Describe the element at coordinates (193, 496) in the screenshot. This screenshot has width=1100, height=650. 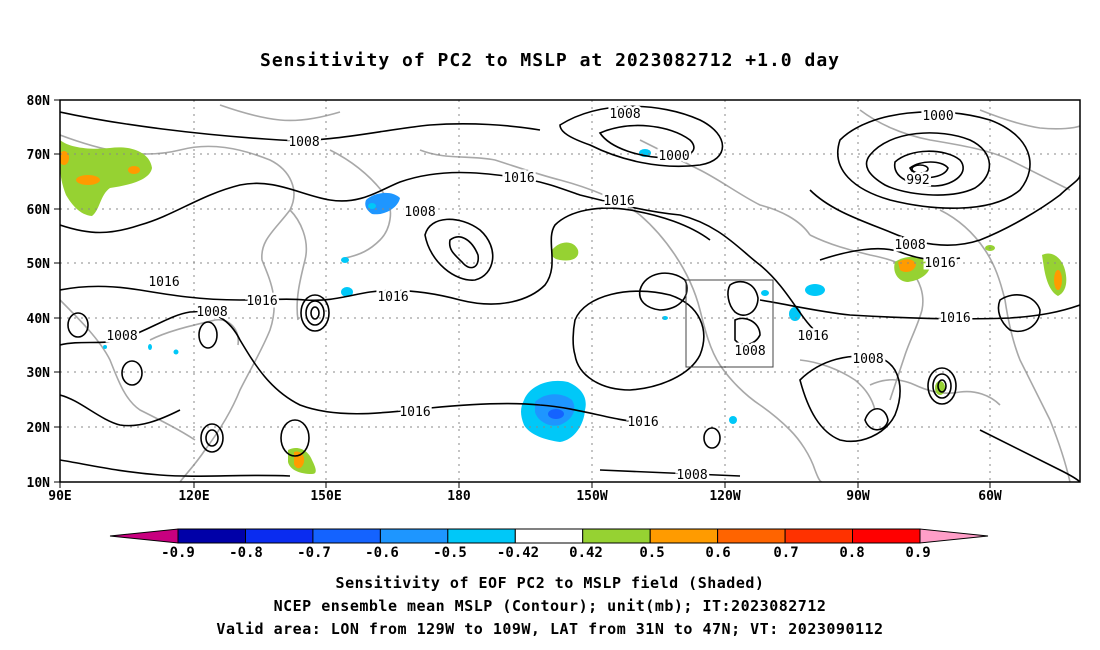
I see `lon-tick-label: 120E` at that location.